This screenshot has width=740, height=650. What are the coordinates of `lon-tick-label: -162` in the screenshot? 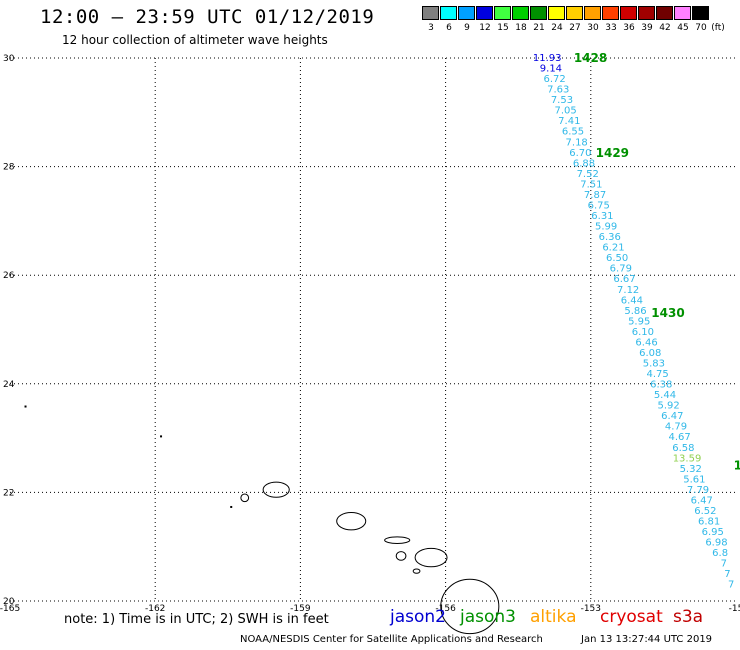 It's located at (155, 609).